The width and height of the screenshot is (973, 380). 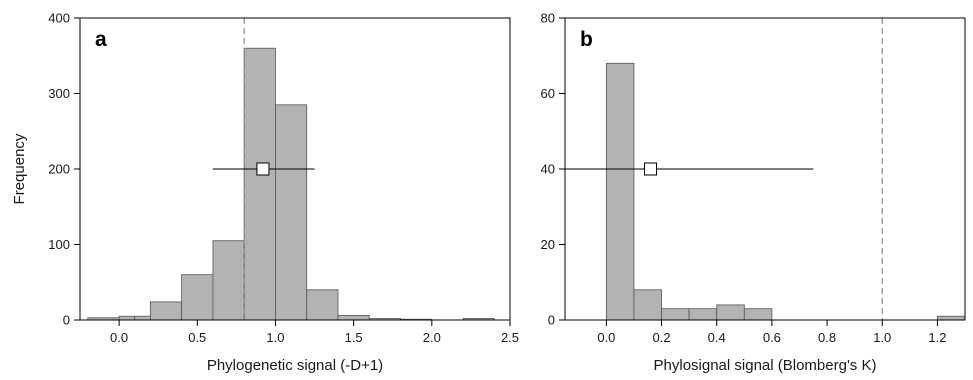 I want to click on panel-label: a, so click(x=101, y=39).